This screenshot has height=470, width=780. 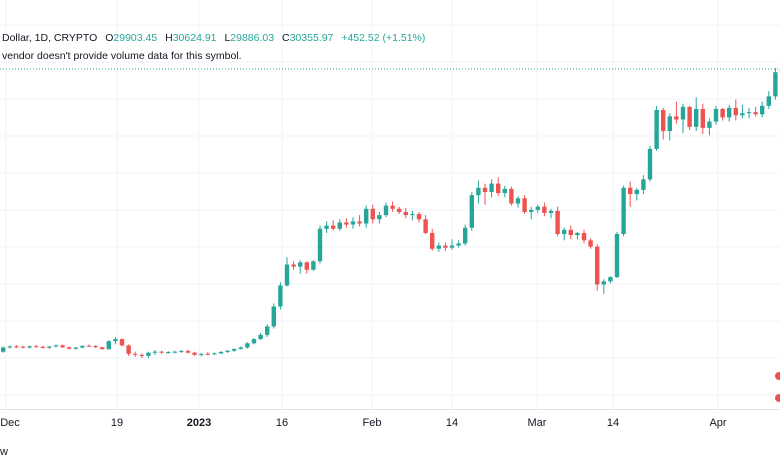 What do you see at coordinates (286, 38) in the screenshot?
I see `close-label: C` at bounding box center [286, 38].